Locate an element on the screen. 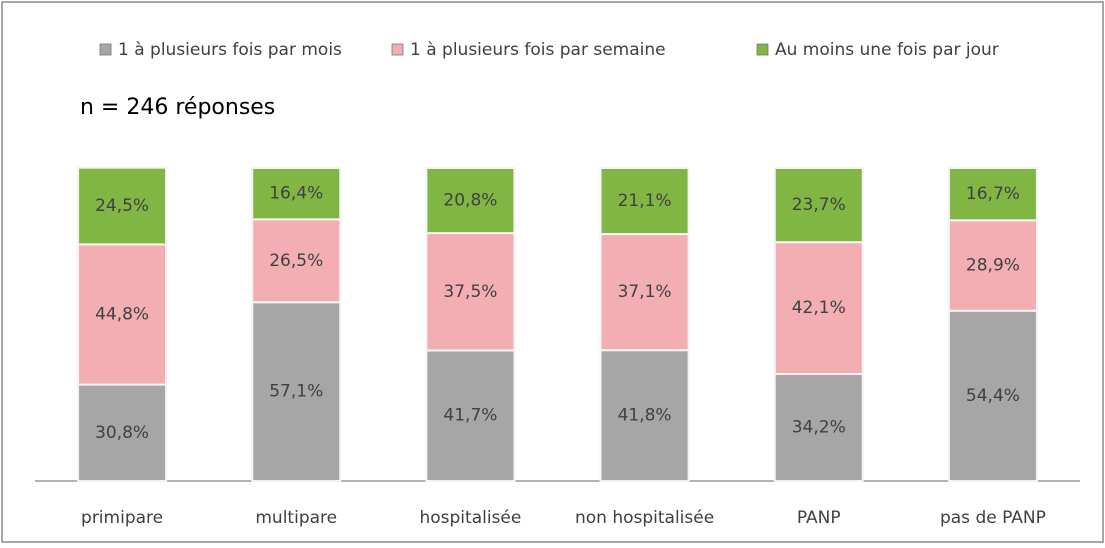  x-tick-label: non hospitalisée is located at coordinates (644, 518).